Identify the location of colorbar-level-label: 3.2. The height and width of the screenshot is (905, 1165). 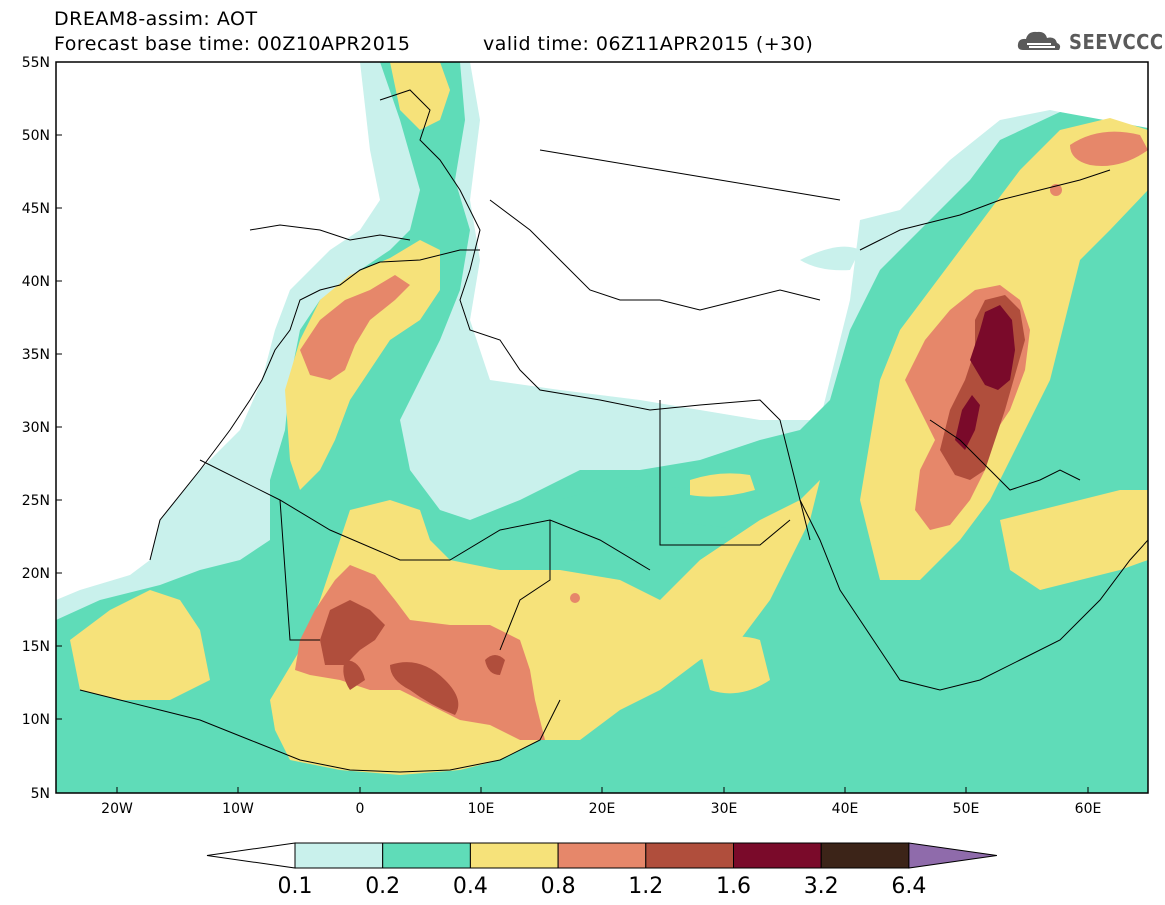
(821, 886).